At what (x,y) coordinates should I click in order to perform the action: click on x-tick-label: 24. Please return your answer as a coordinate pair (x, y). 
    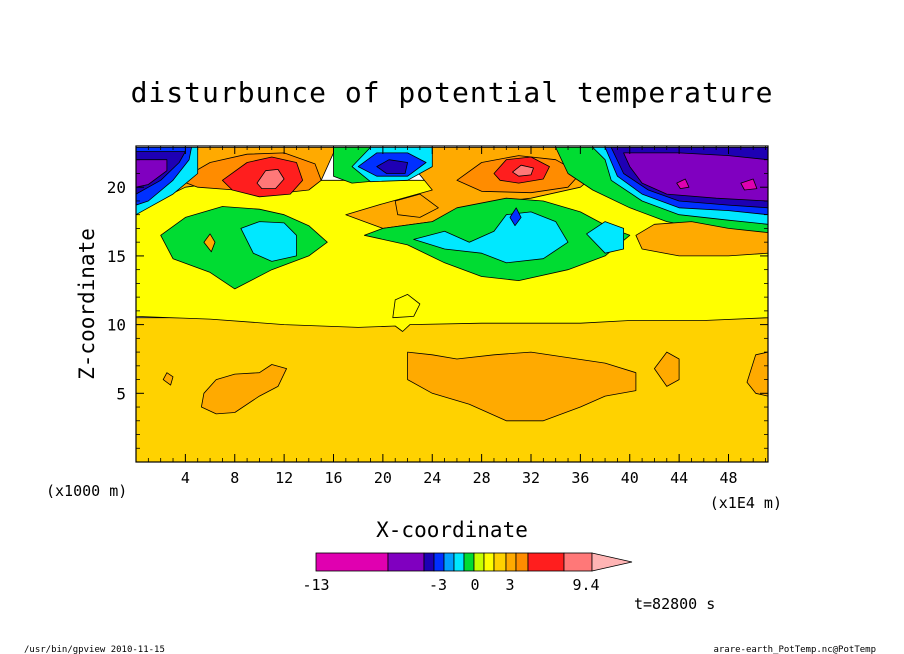
    Looking at the image, I should click on (432, 478).